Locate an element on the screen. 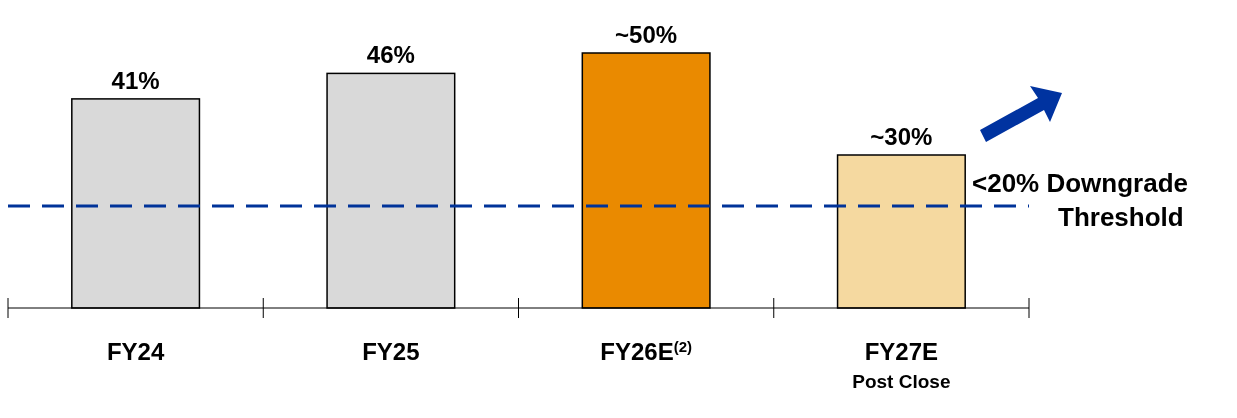  x-tick-label: FY25 is located at coordinates (391, 351).